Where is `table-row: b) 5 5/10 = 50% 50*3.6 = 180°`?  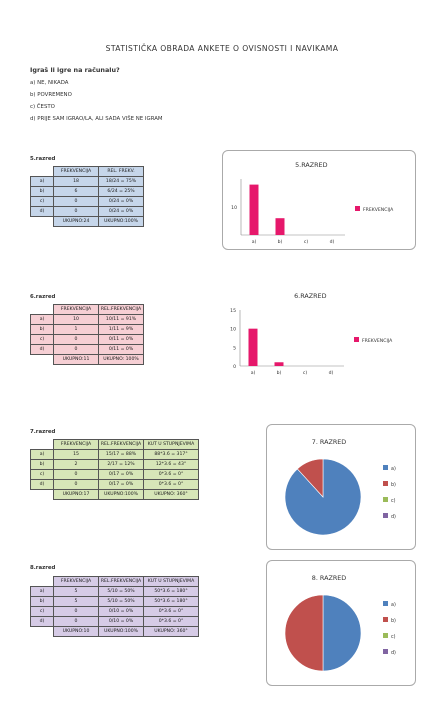 table-row: b) 5 5/10 = 50% 50*3.6 = 180° is located at coordinates (114, 601).